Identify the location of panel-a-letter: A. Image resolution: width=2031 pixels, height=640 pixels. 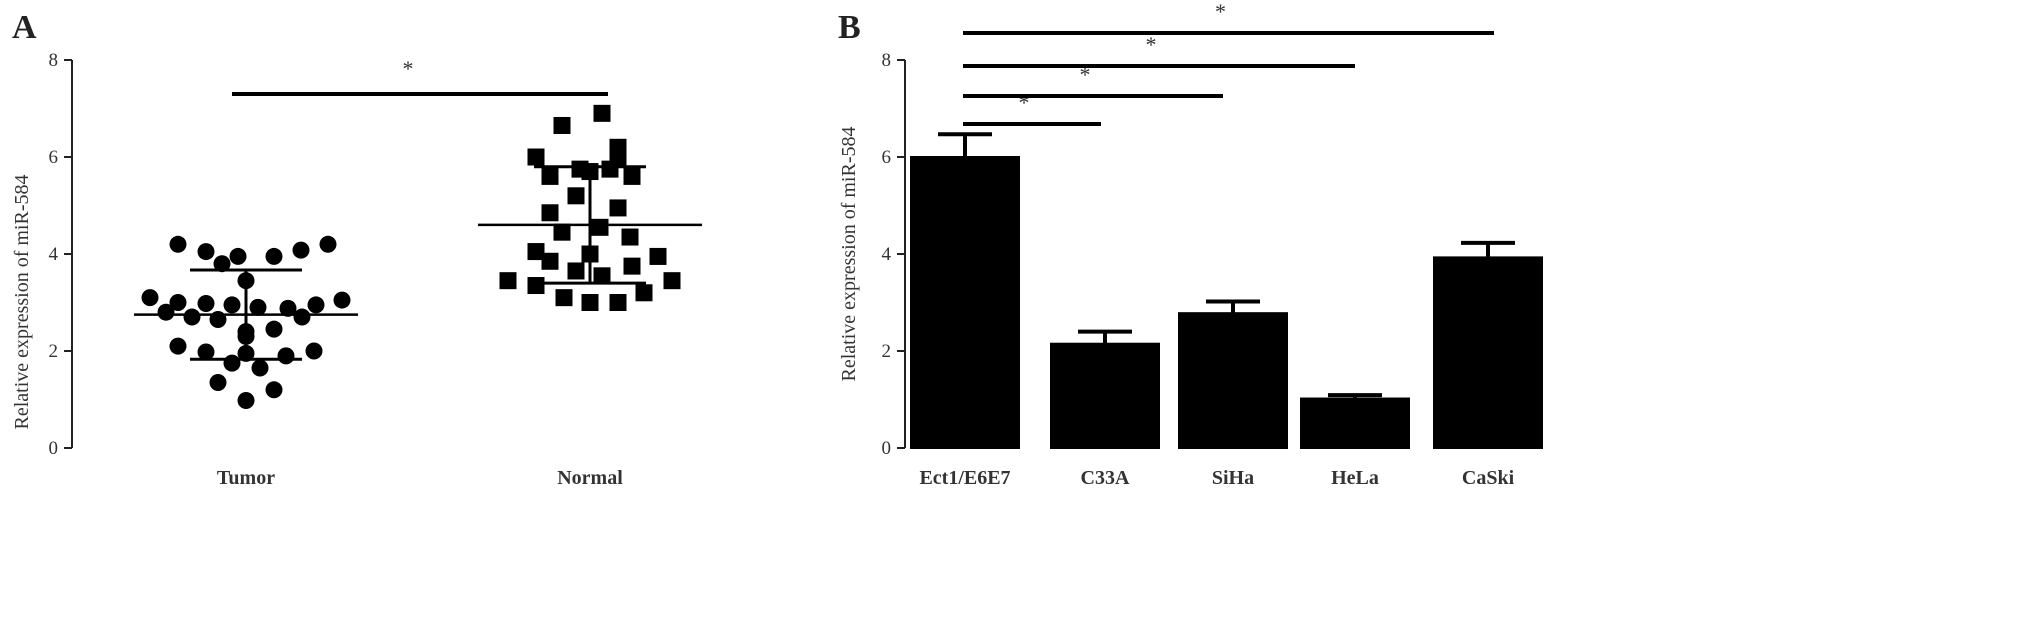
(24, 27).